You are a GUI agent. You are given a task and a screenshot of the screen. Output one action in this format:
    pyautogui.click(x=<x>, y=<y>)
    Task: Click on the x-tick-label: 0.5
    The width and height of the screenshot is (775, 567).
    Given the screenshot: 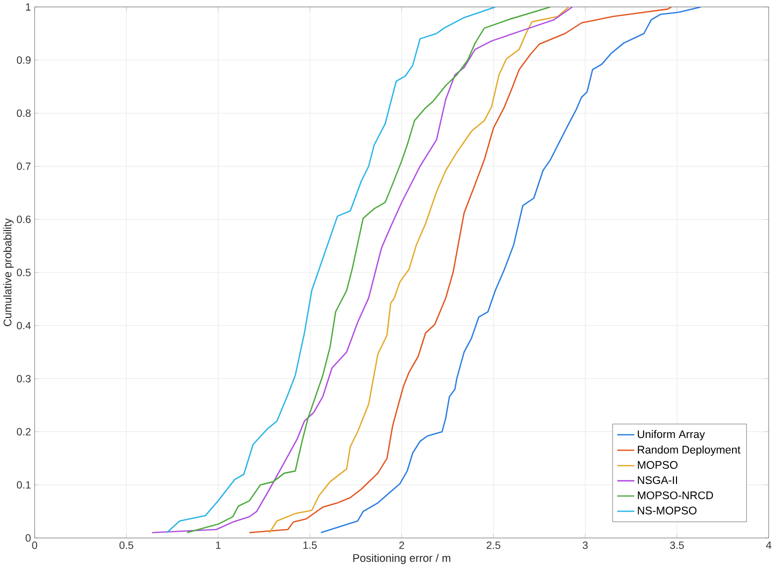 What is the action you would take?
    pyautogui.click(x=127, y=545)
    